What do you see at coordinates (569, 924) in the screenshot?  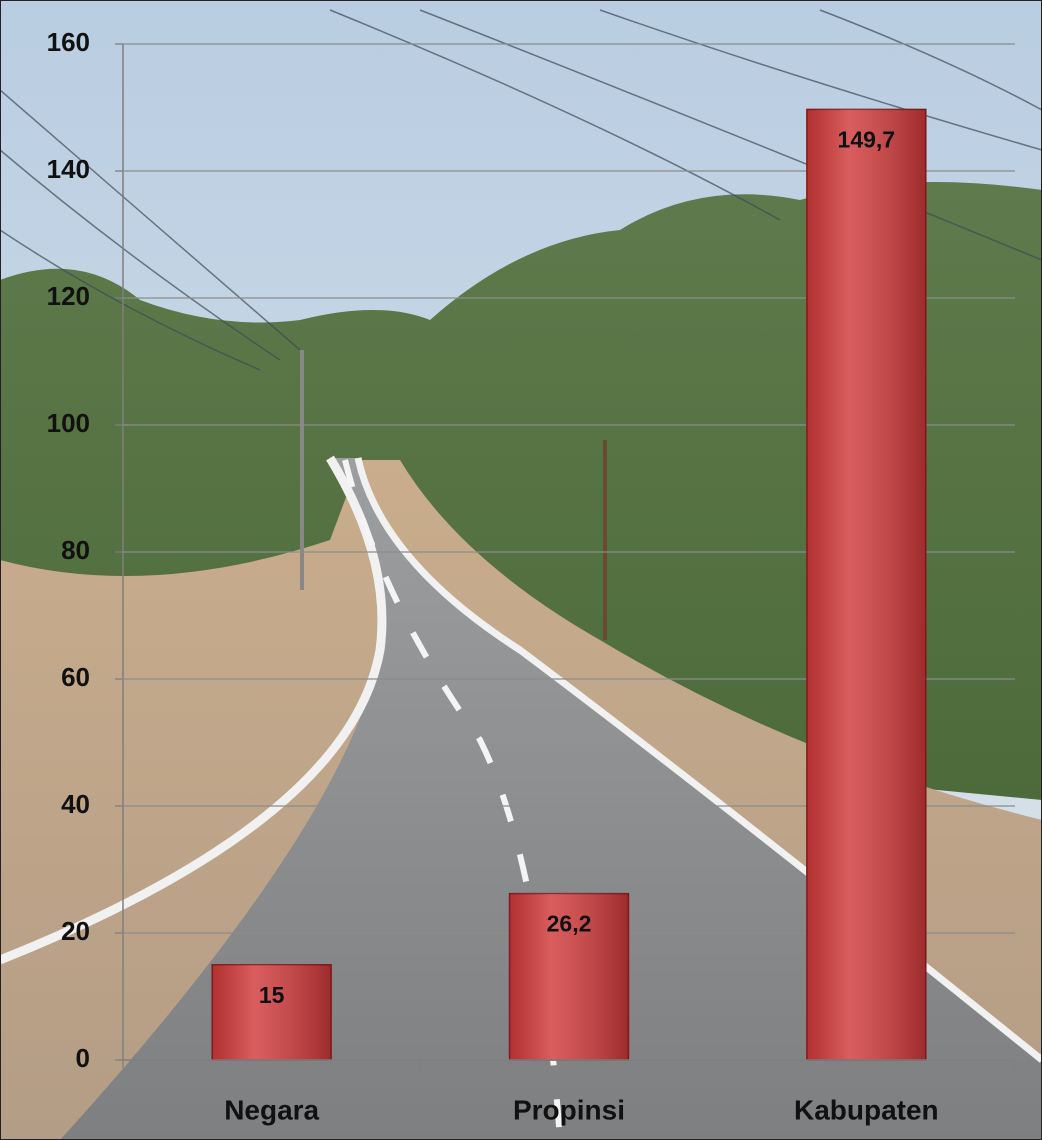 I see `value-label: 26,2` at bounding box center [569, 924].